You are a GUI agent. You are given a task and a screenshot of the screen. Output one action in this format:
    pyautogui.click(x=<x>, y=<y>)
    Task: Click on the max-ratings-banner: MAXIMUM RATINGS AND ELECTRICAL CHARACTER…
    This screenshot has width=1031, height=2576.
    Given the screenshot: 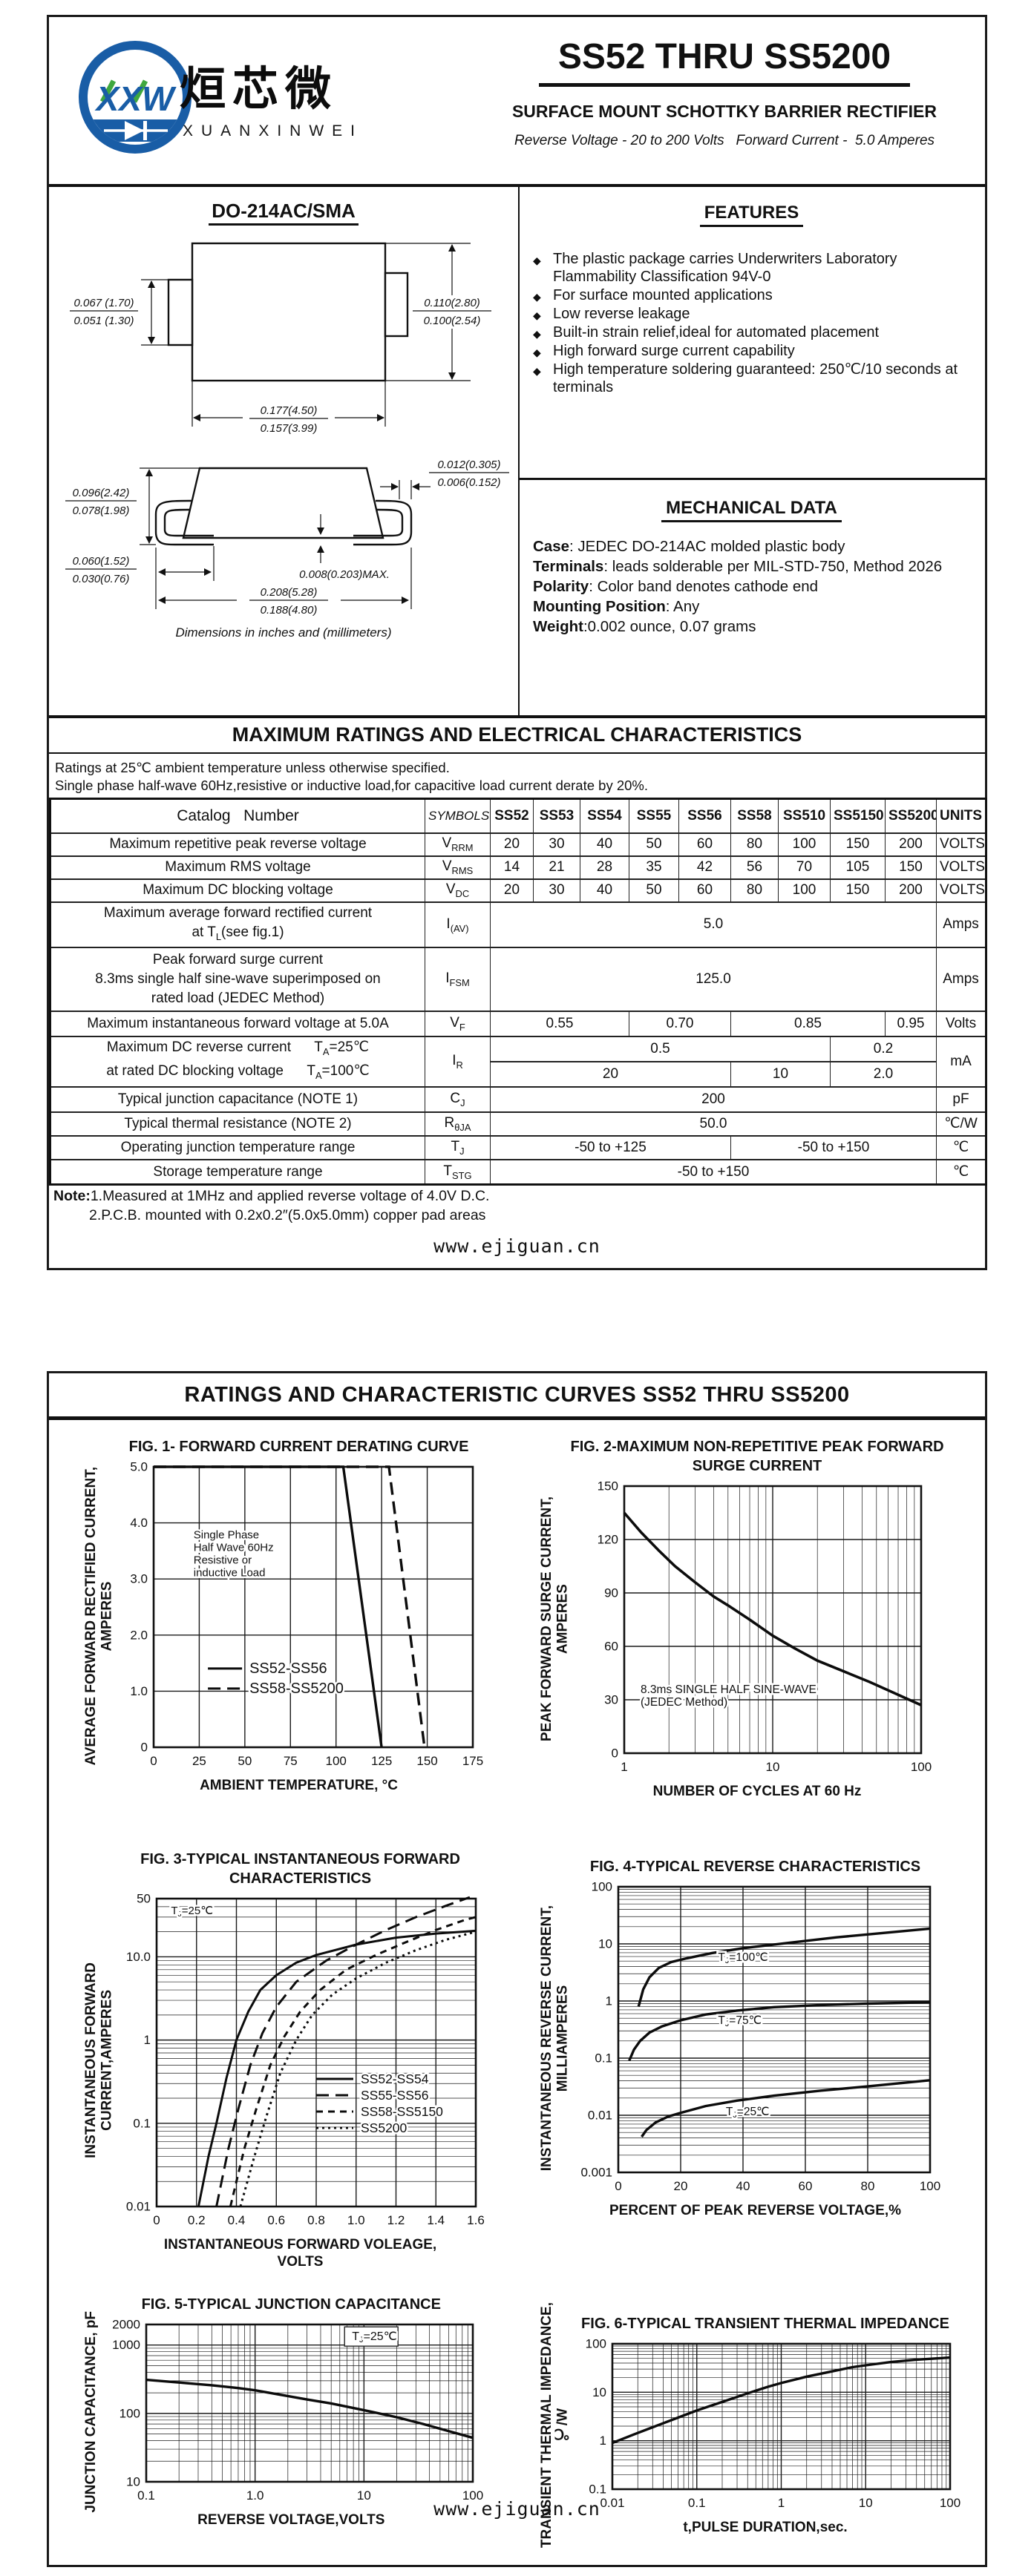 What is the action you would take?
    pyautogui.click(x=517, y=734)
    